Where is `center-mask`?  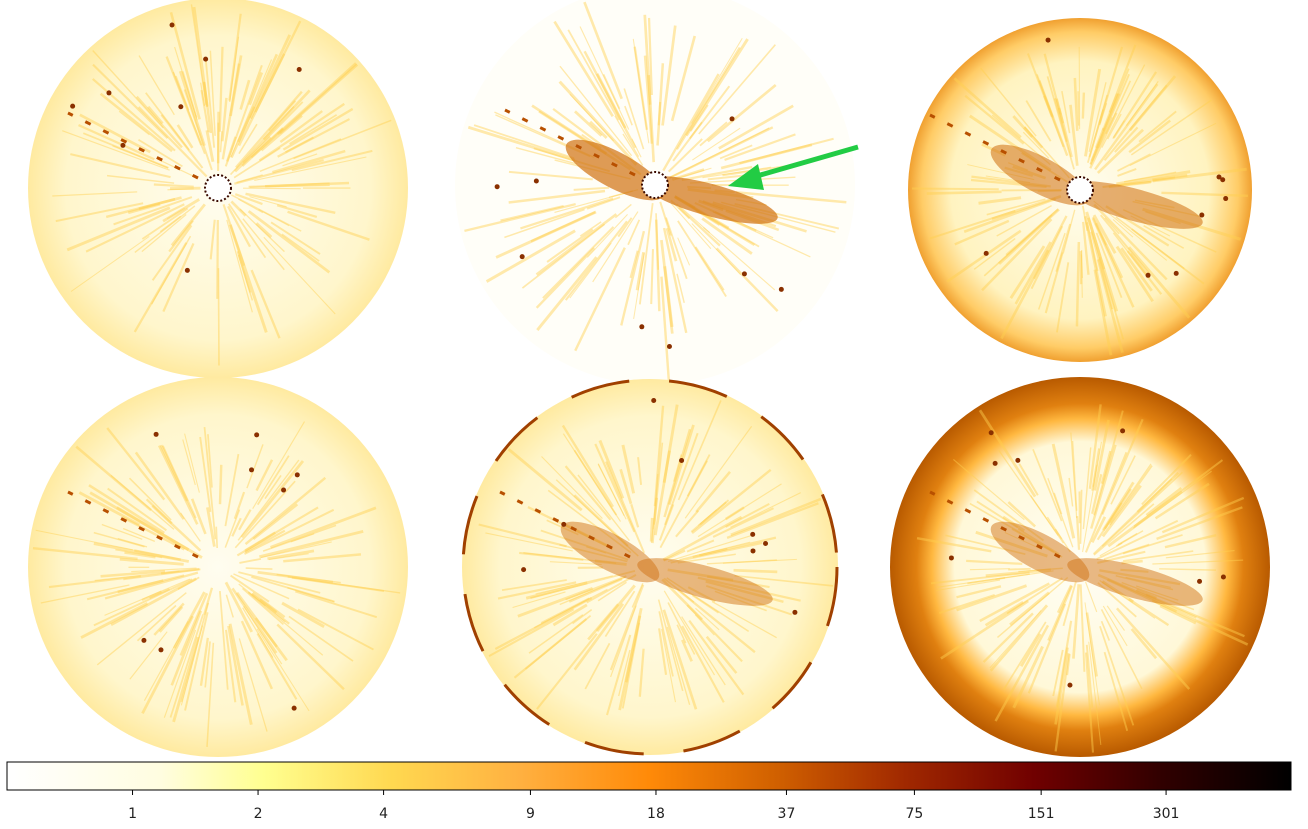 center-mask is located at coordinates (1080, 190).